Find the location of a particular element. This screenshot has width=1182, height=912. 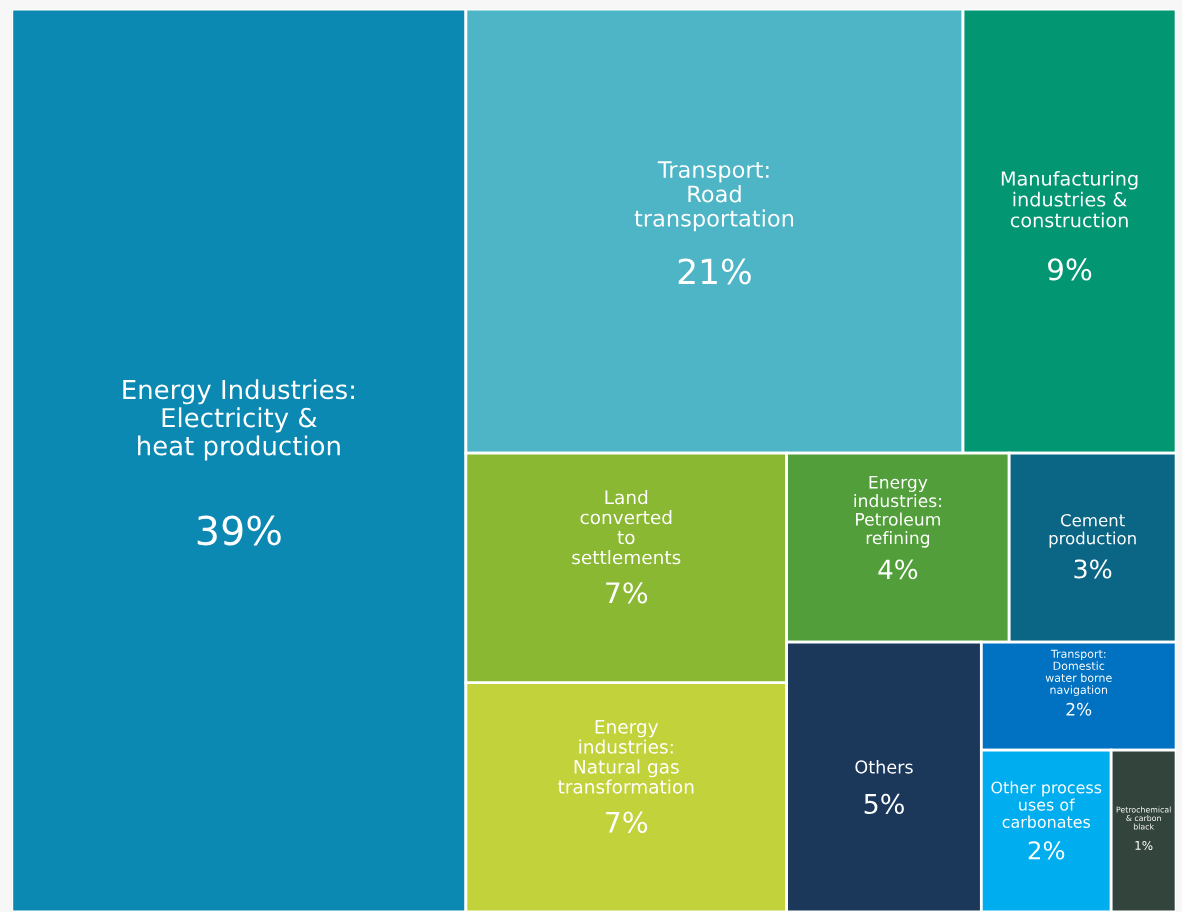

category-label: Cement production is located at coordinates (1092, 530).